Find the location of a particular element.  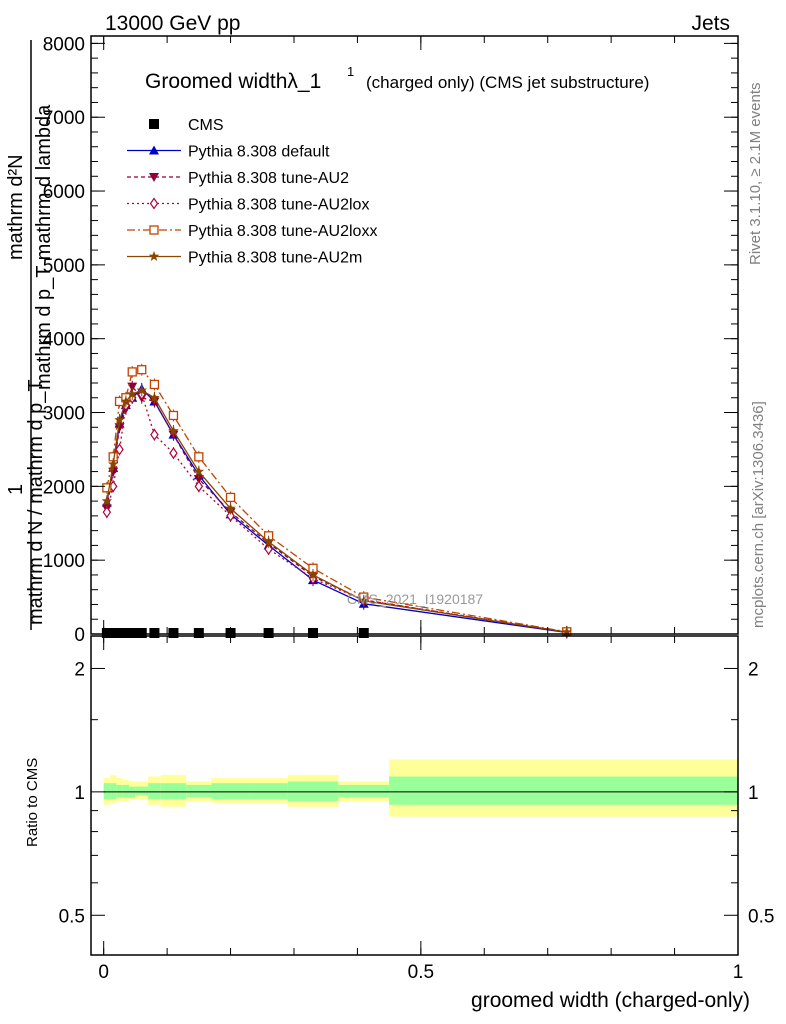

x-axis-label: groomed width (charged-only) is located at coordinates (610, 1000).